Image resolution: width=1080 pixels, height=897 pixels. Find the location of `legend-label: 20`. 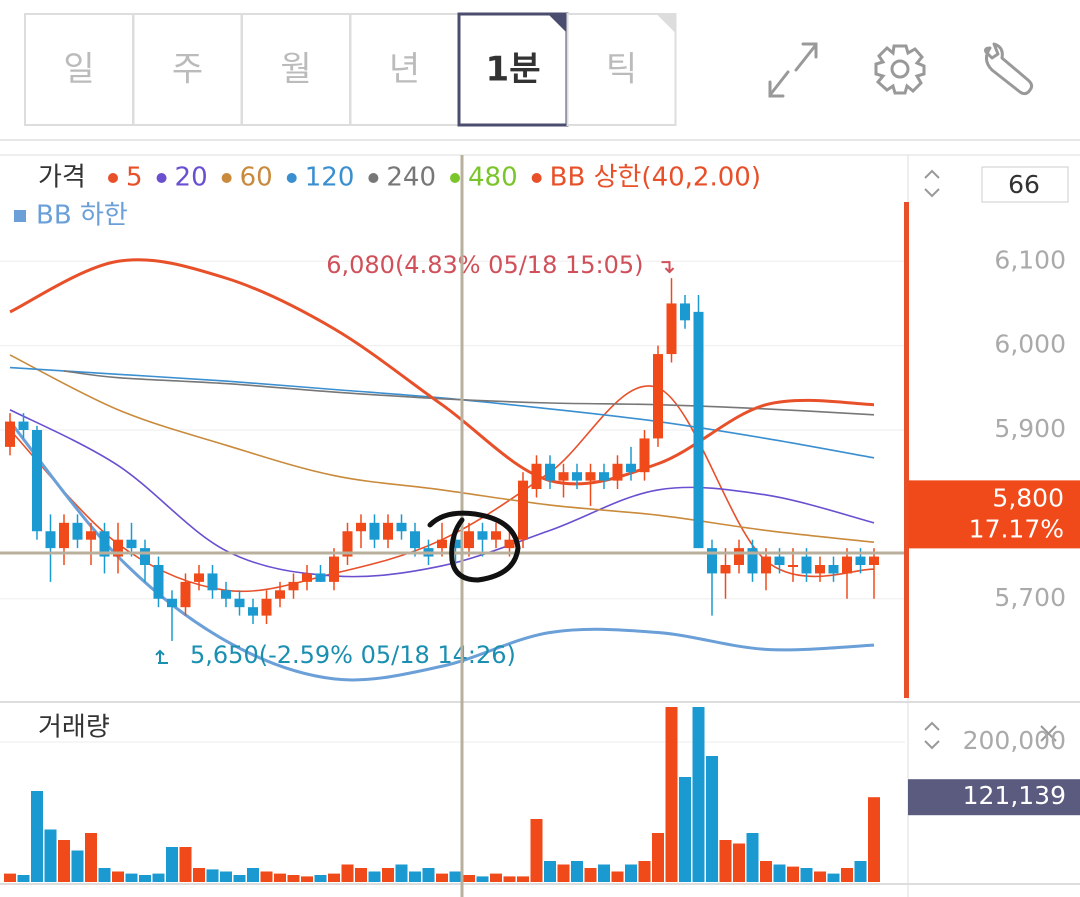

legend-label: 20 is located at coordinates (191, 178).